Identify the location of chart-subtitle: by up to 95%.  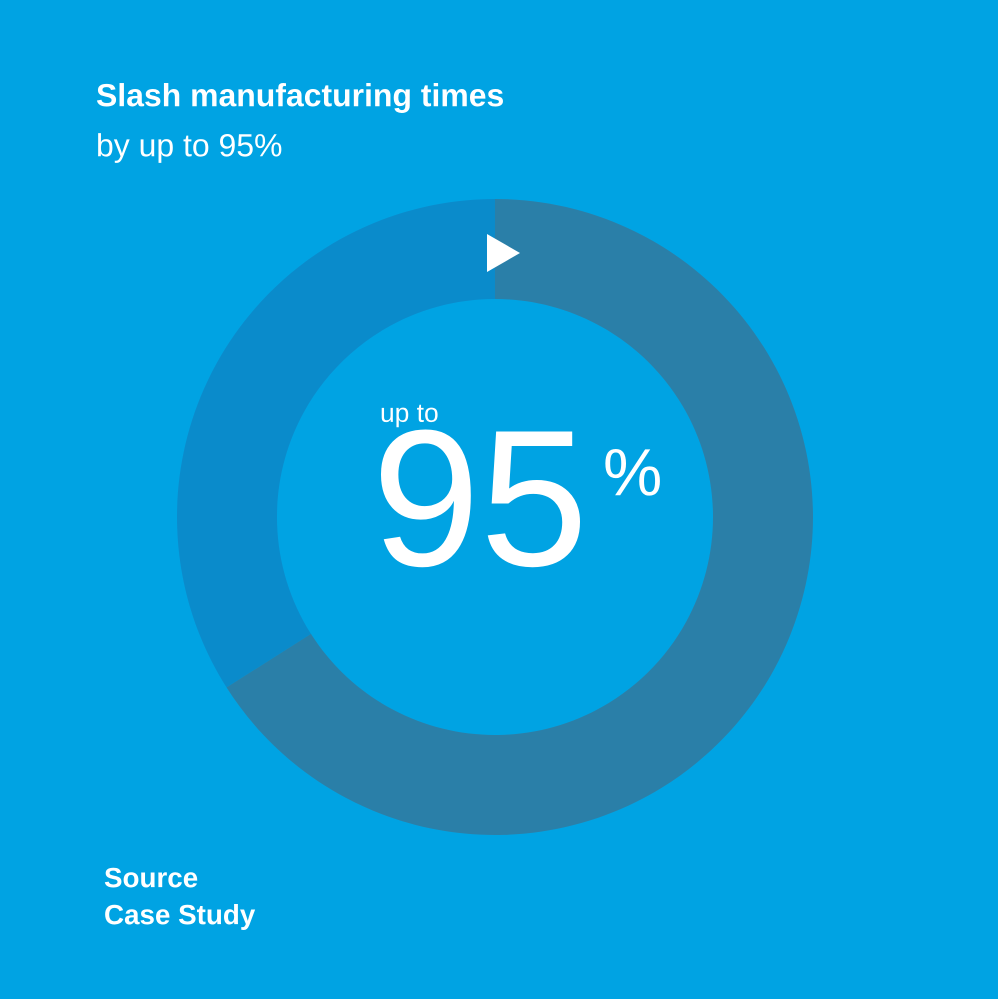
(190, 148).